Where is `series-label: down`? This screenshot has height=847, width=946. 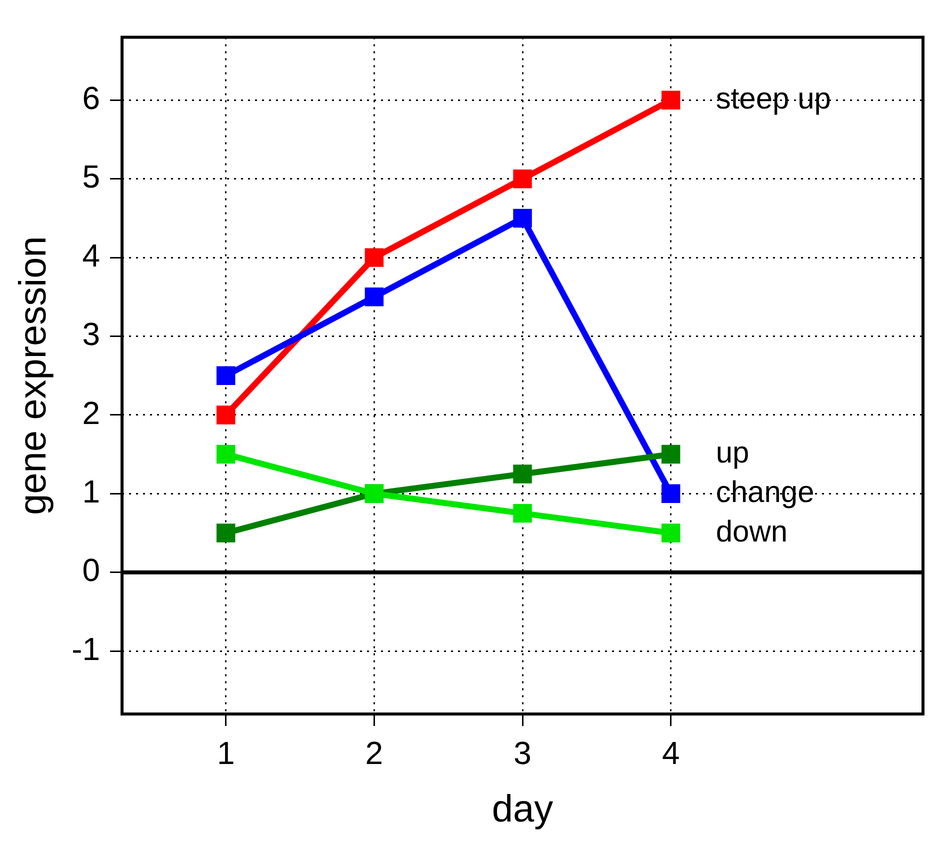
series-label: down is located at coordinates (752, 531).